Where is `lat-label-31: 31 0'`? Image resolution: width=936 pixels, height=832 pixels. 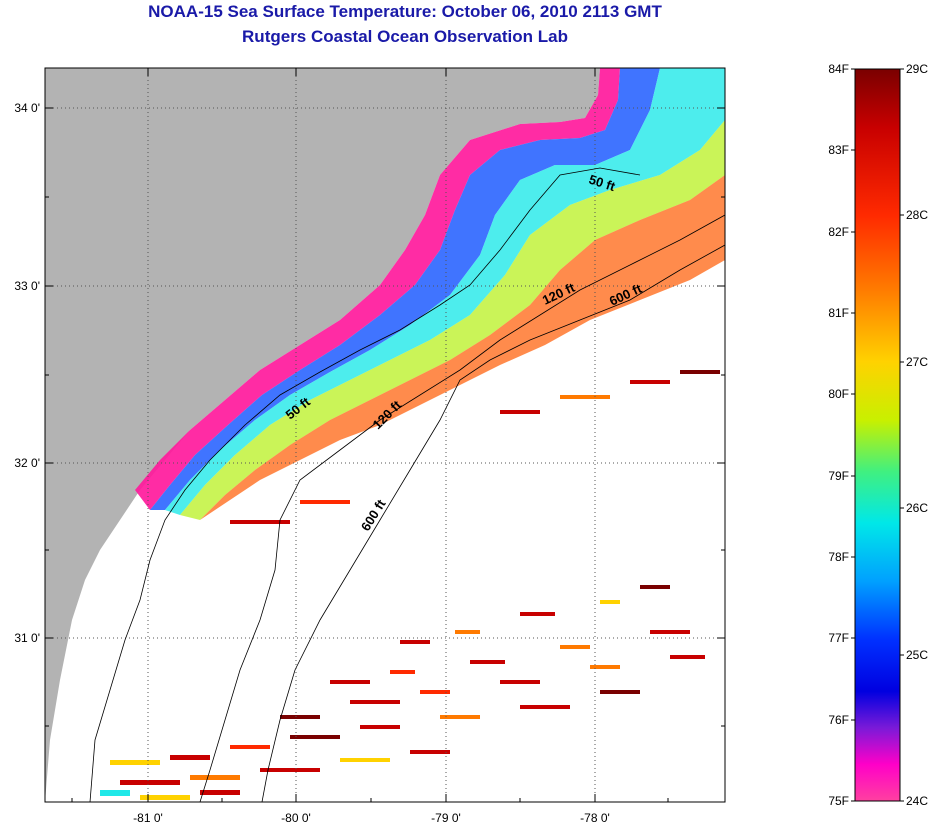 lat-label-31: 31 0' is located at coordinates (27, 638).